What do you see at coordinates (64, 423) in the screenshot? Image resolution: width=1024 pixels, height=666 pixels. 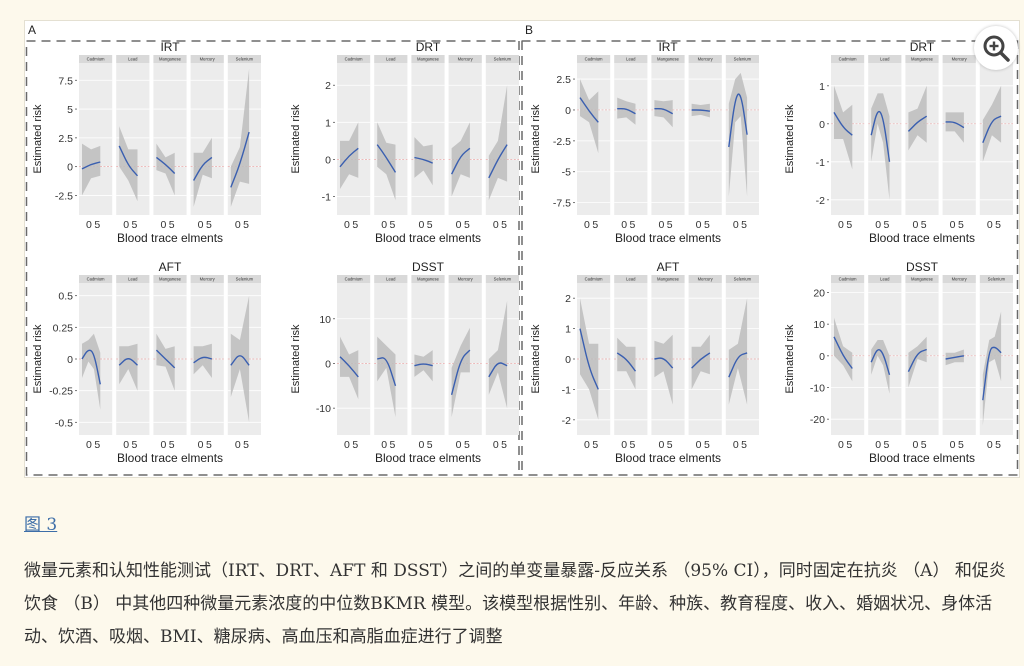 I see `y-tick-label: -0.5` at bounding box center [64, 423].